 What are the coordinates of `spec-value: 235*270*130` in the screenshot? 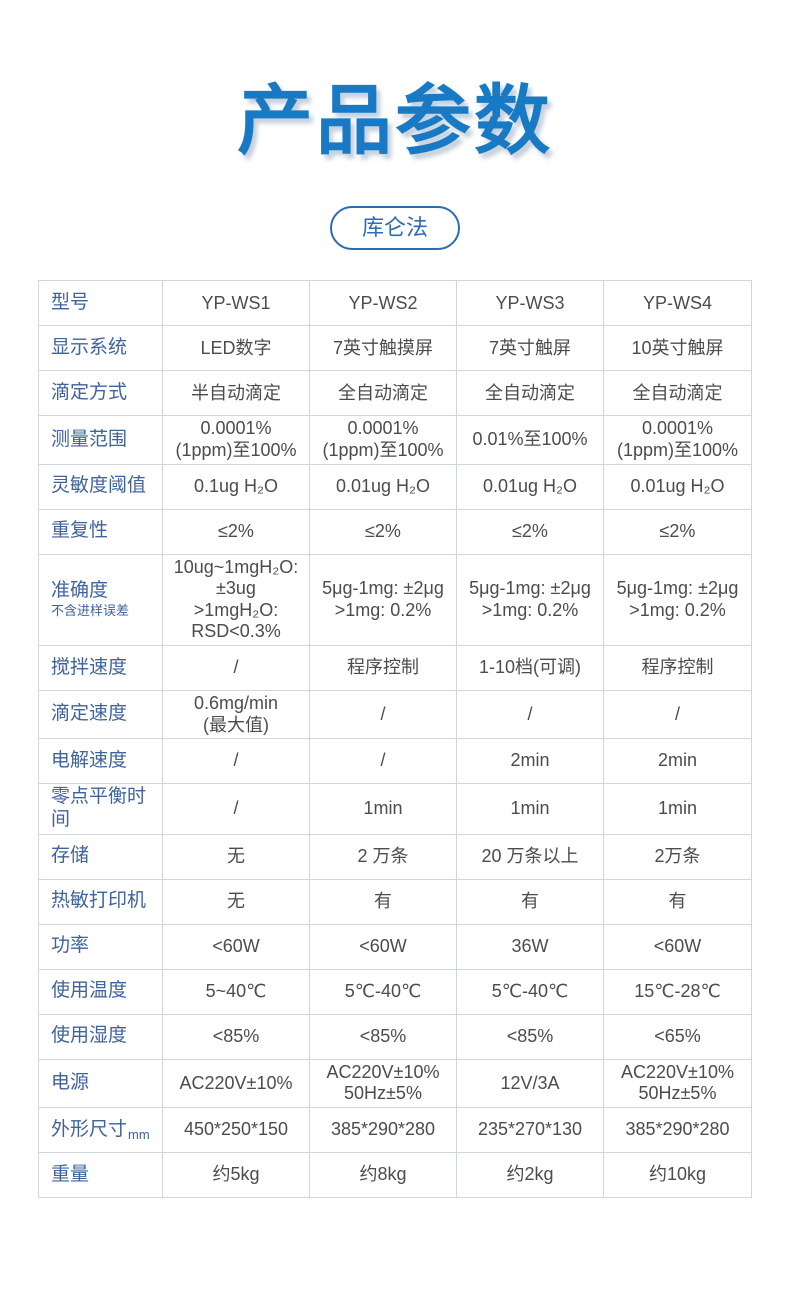 It's located at (530, 1129).